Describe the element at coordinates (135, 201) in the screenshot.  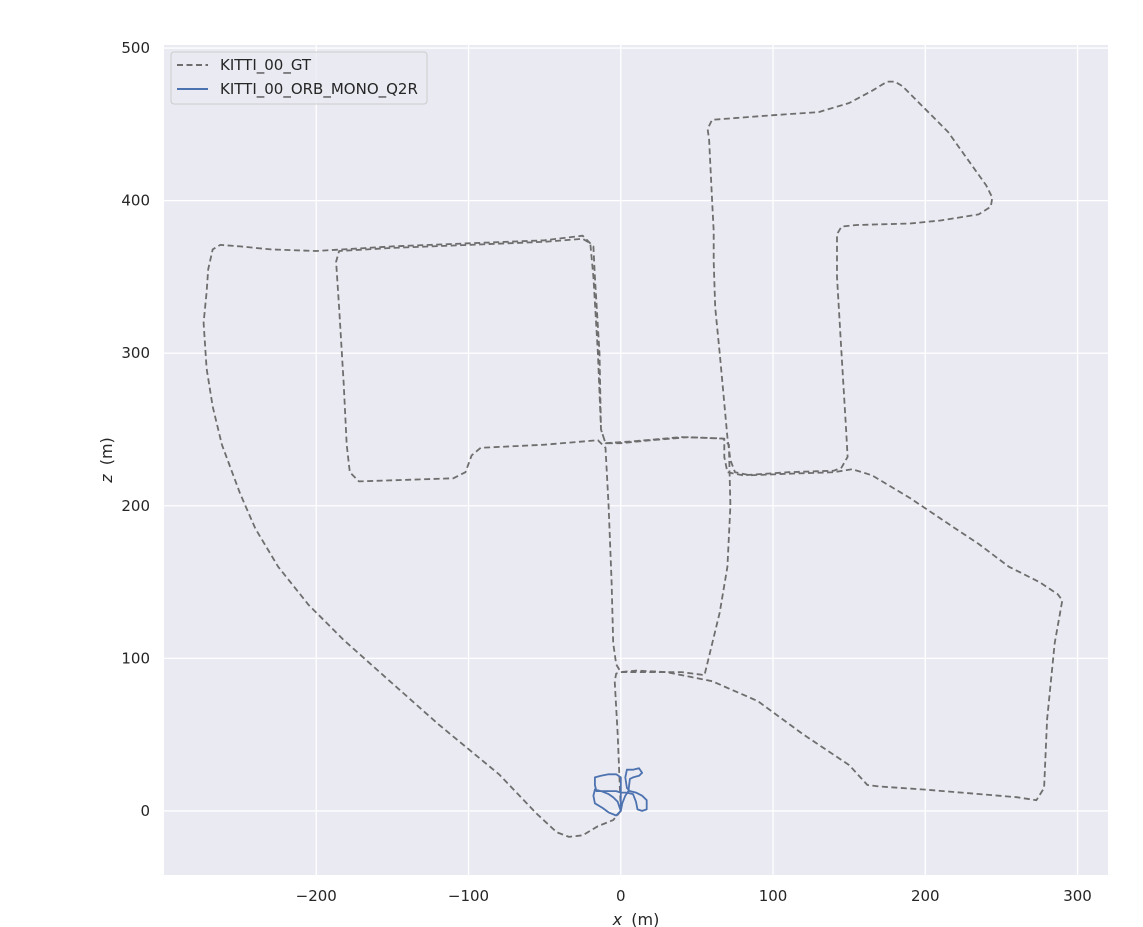
I see `y-tick-label: 400` at that location.